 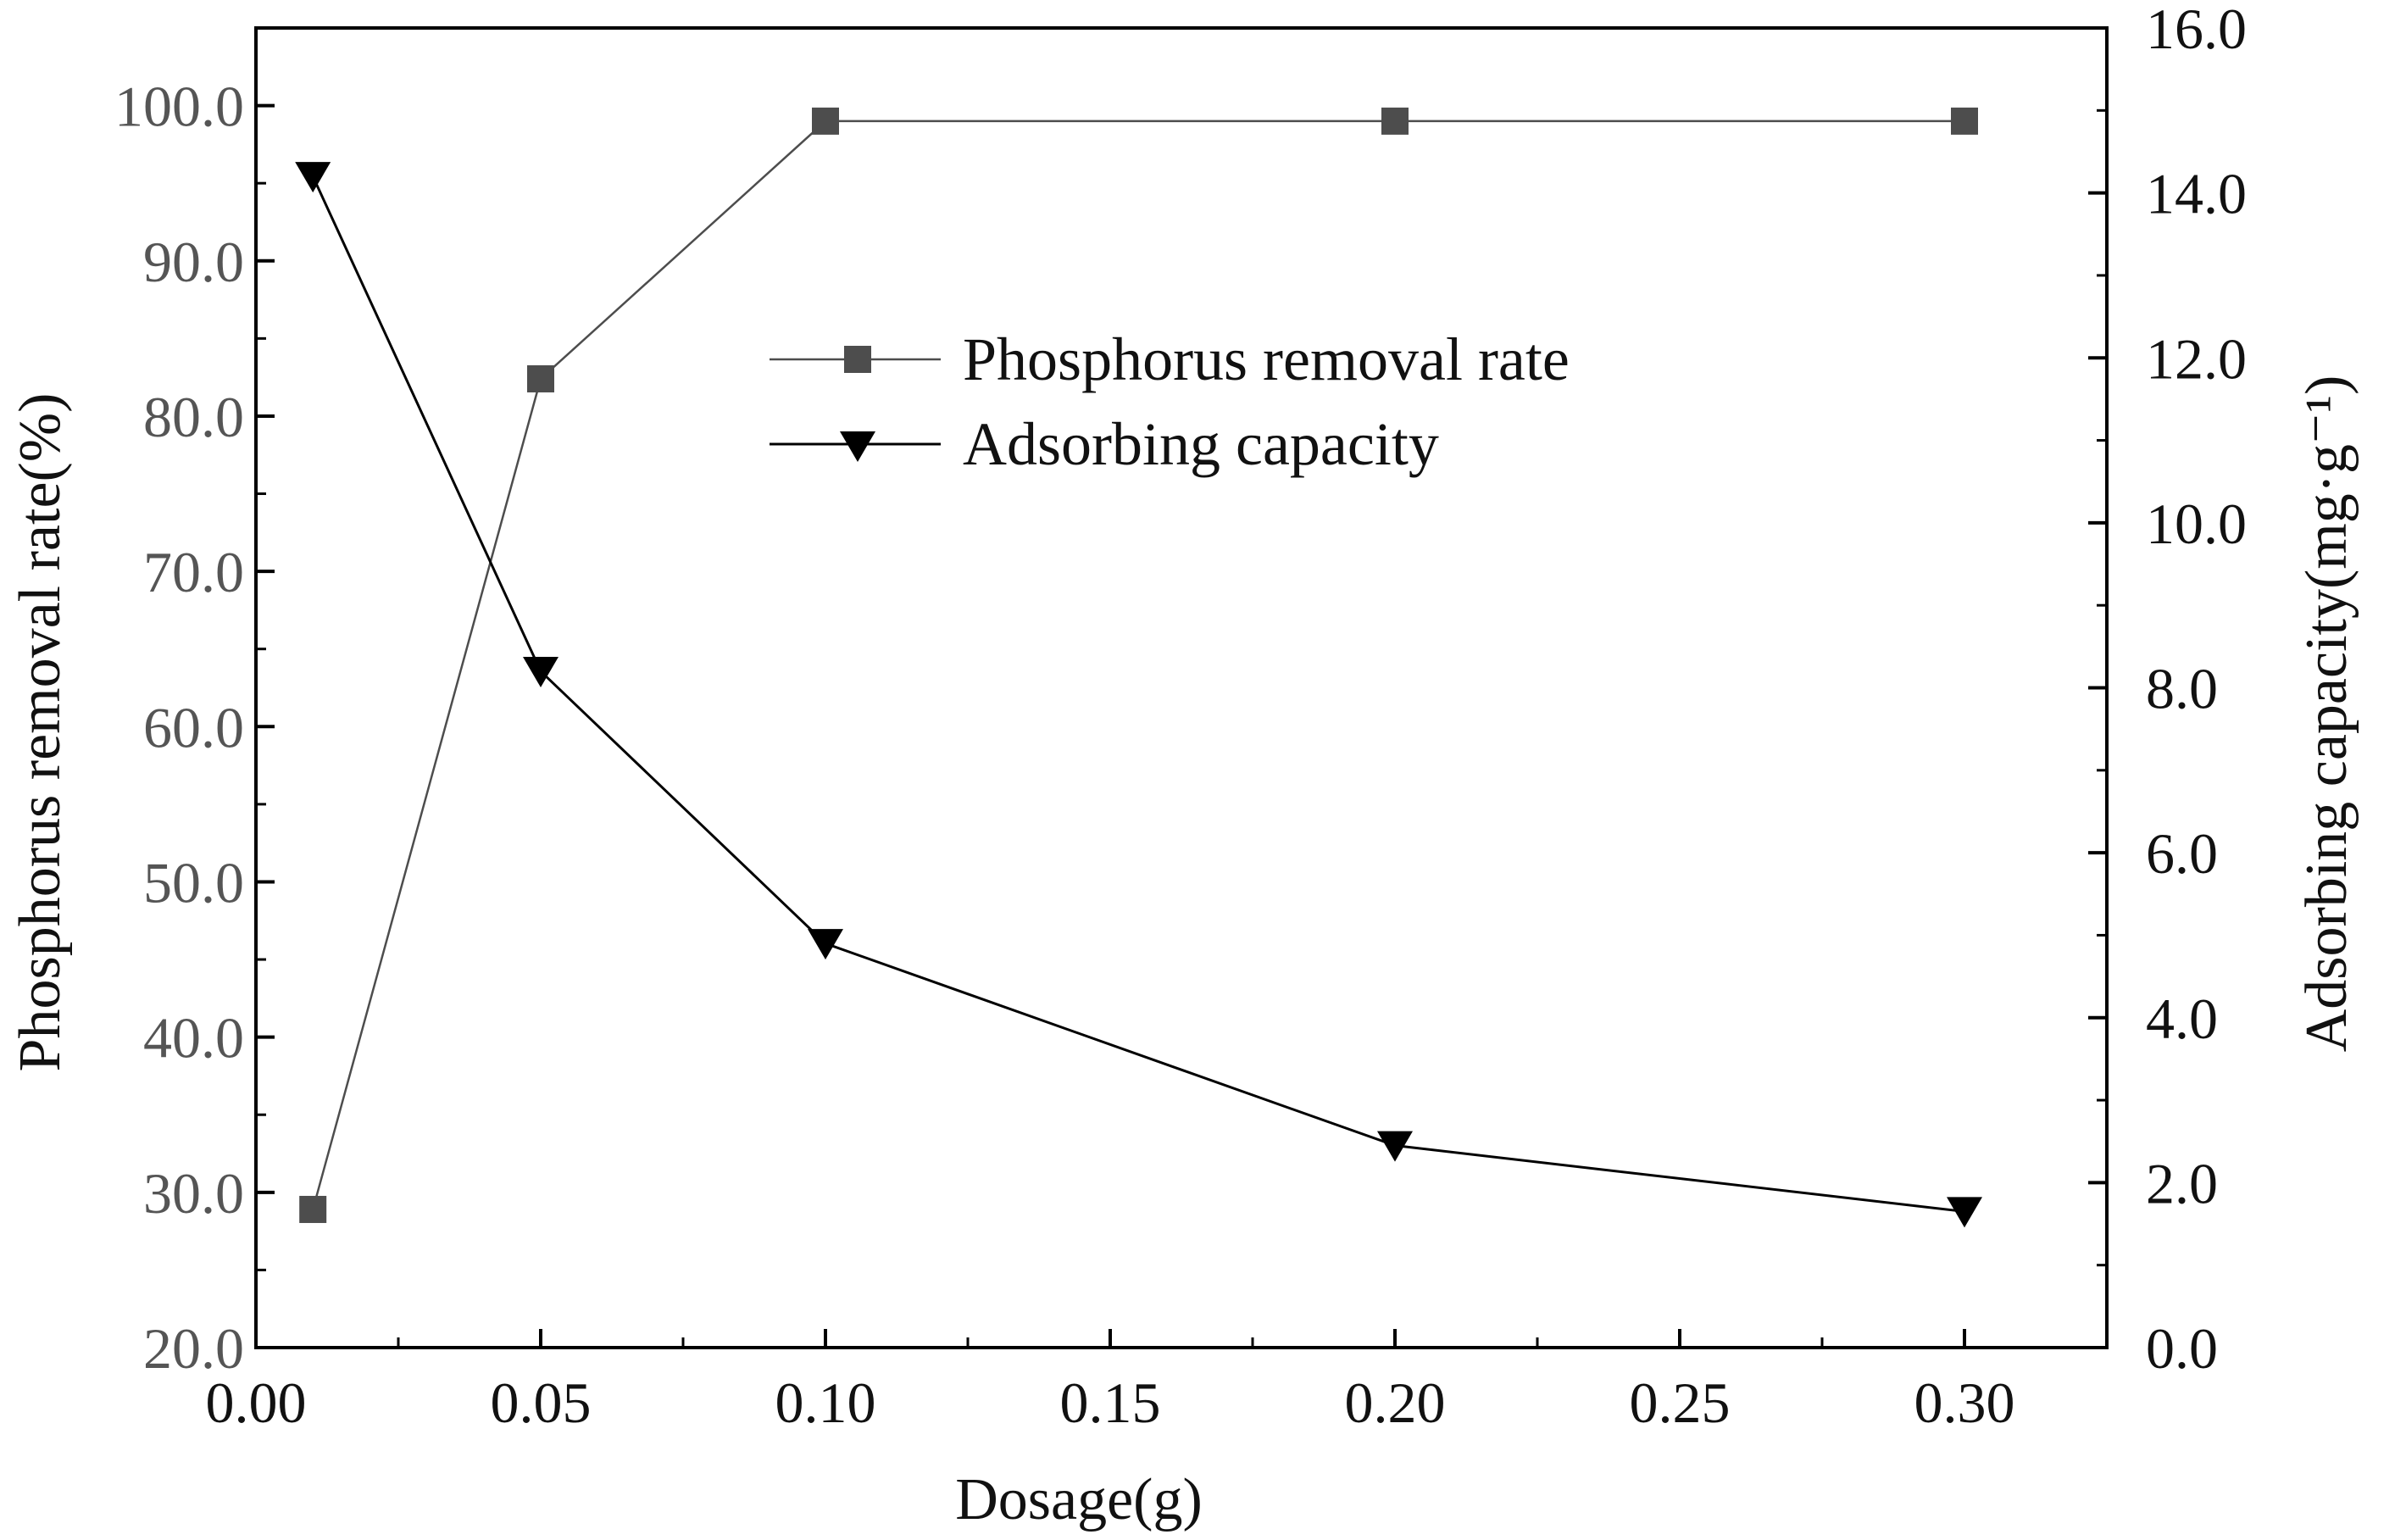 I want to click on y-left-tick-label: 60.0, so click(x=193, y=727).